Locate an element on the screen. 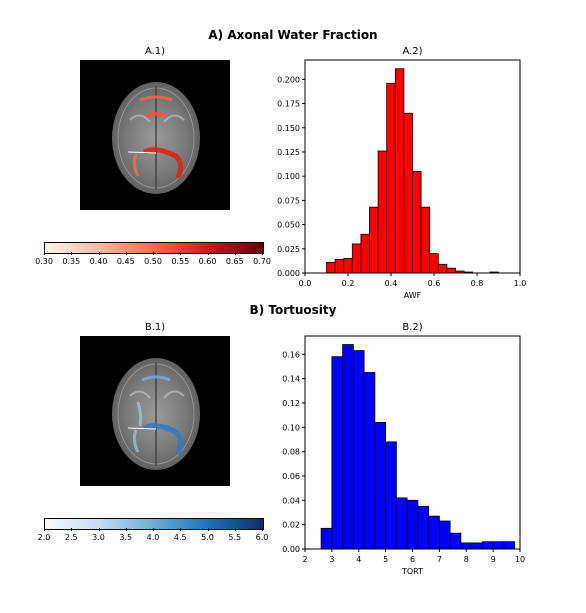 This screenshot has width=586, height=613. colorbar-awf is located at coordinates (154, 248).